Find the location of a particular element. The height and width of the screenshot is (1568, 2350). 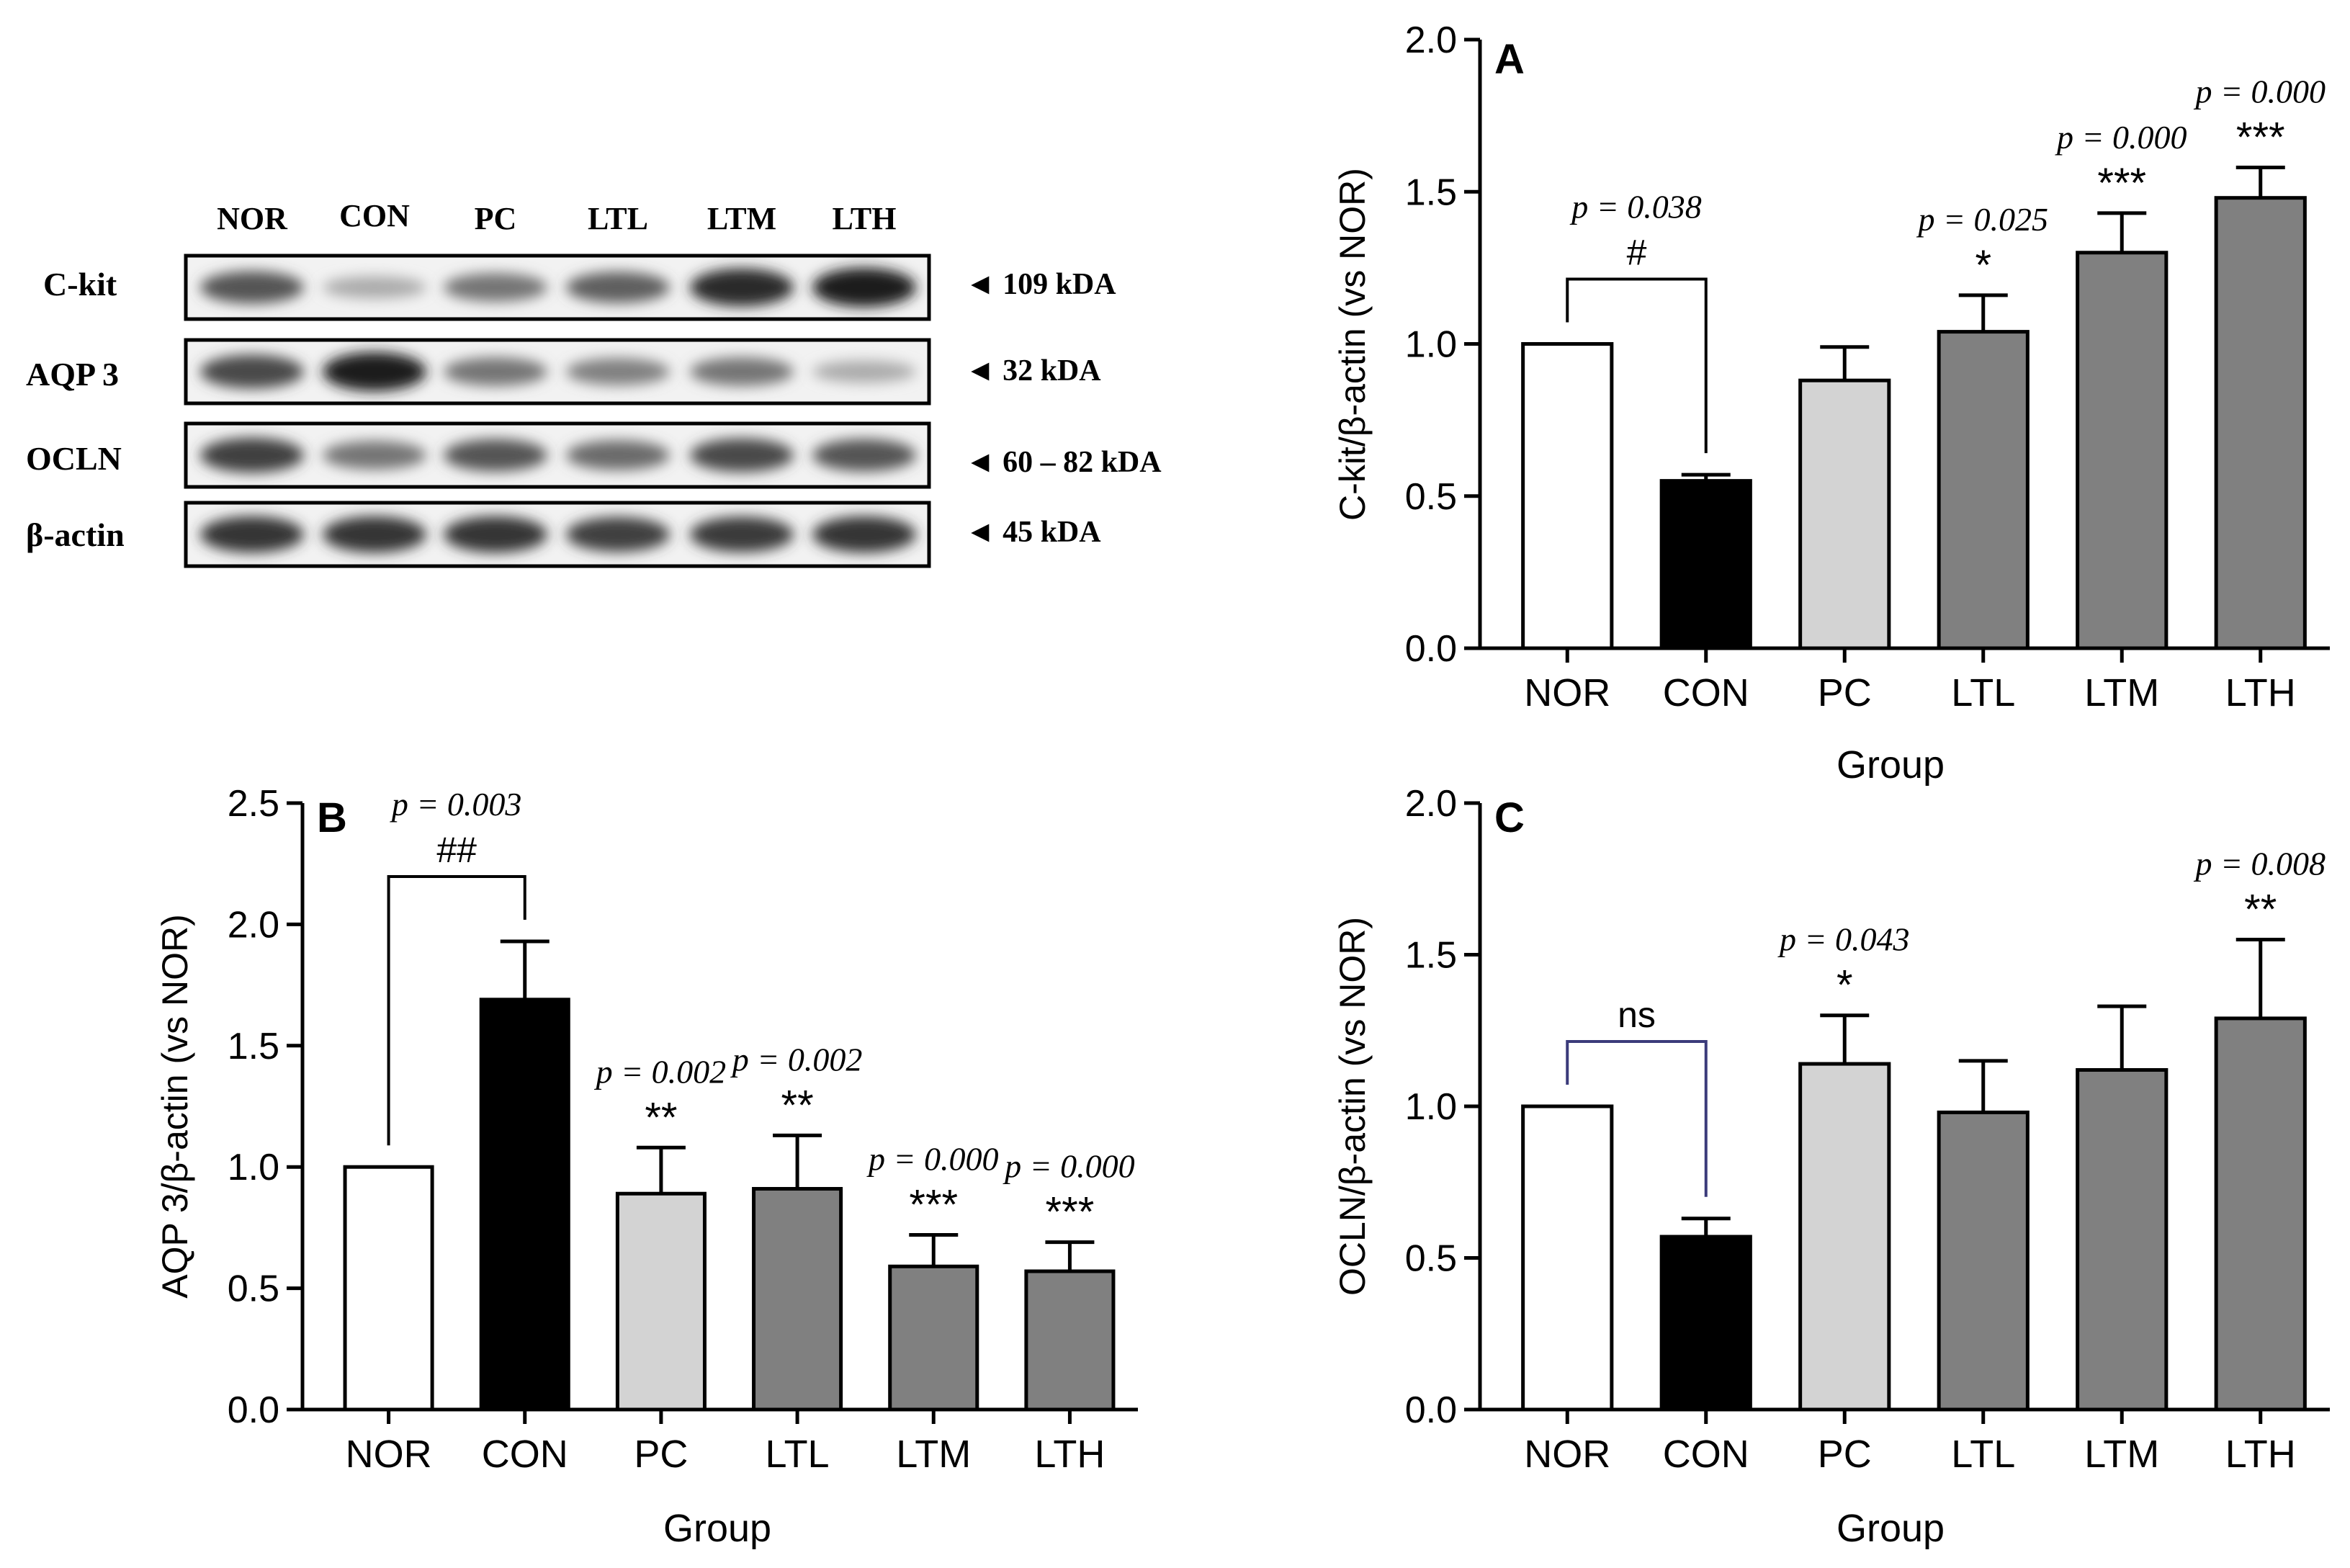

y-axis-label-c: OCLN/β-actin (vs NOR) is located at coordinates (1352, 1107).